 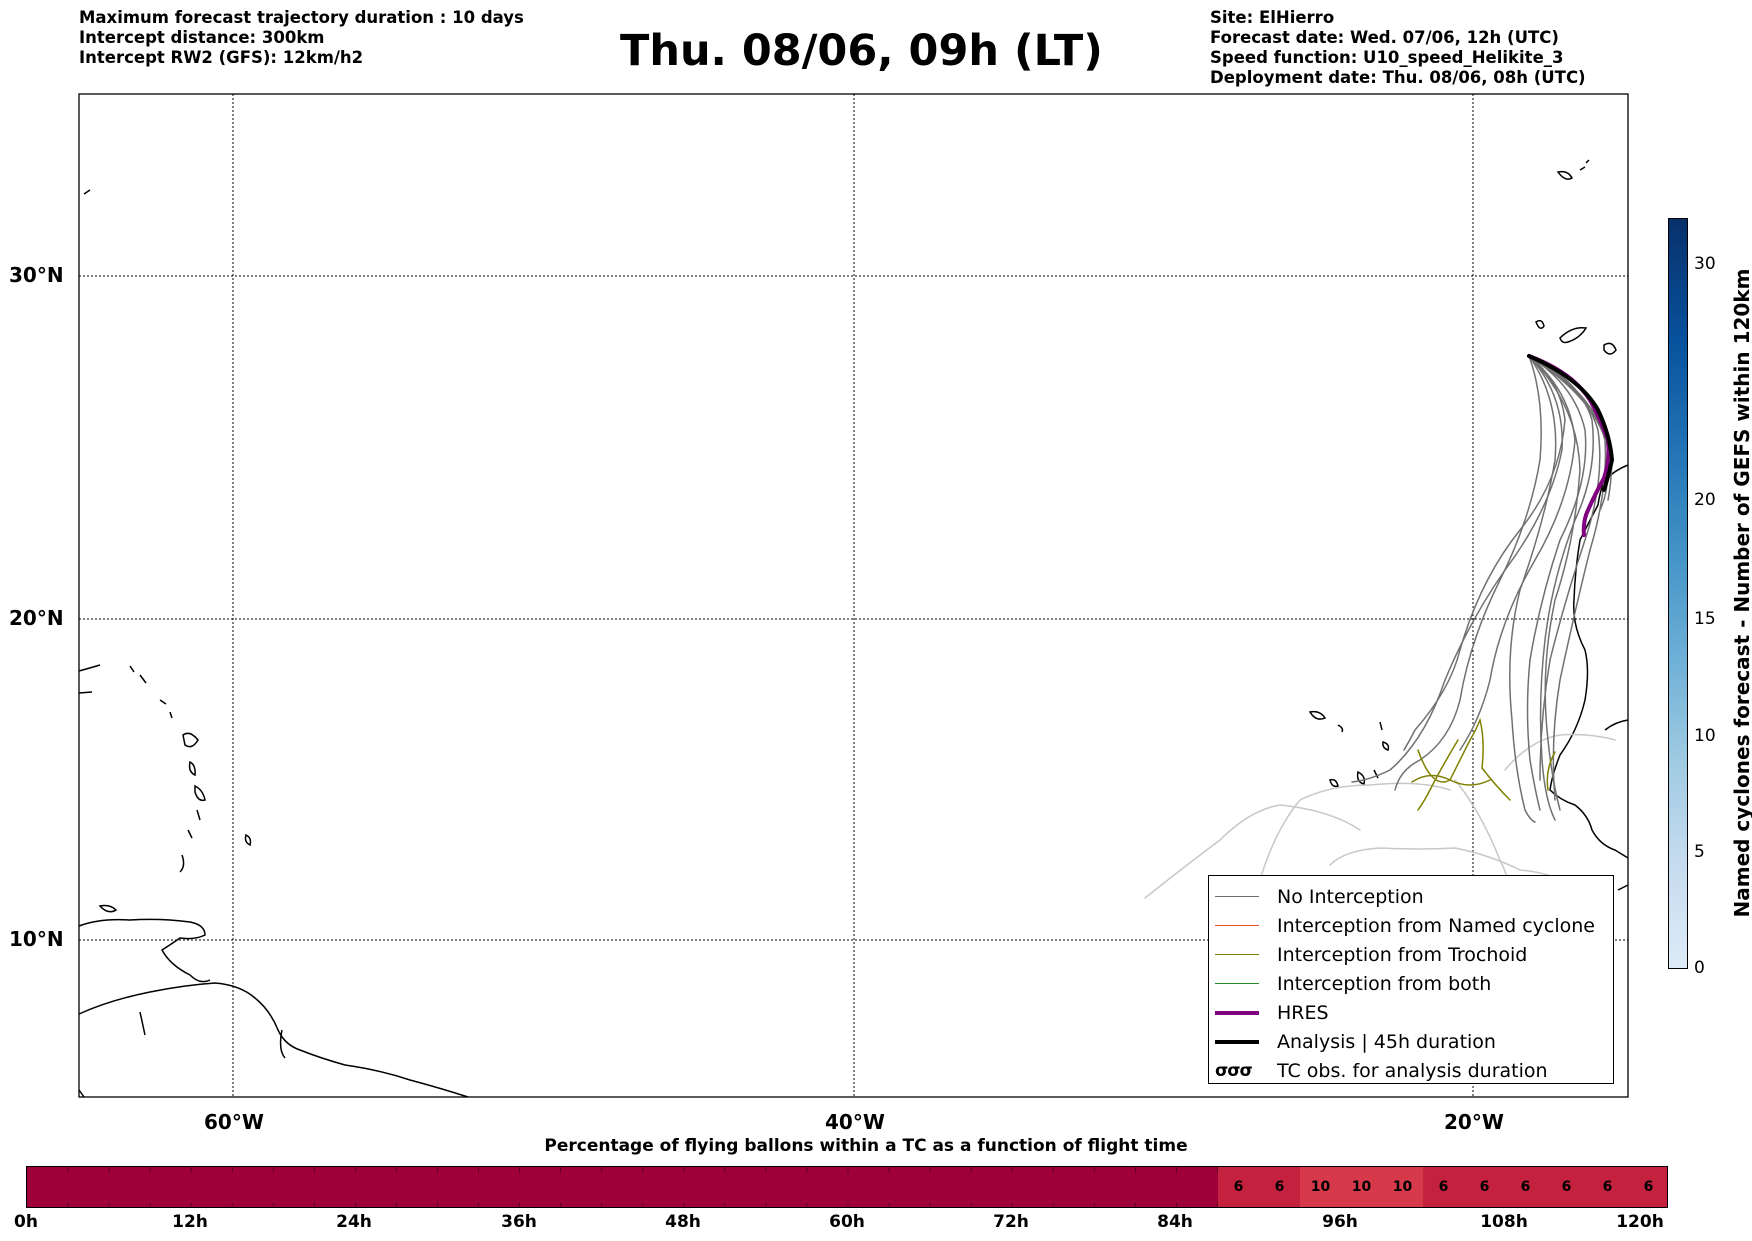 What do you see at coordinates (1699, 852) in the screenshot?
I see `colorbar-tick-5: 5` at bounding box center [1699, 852].